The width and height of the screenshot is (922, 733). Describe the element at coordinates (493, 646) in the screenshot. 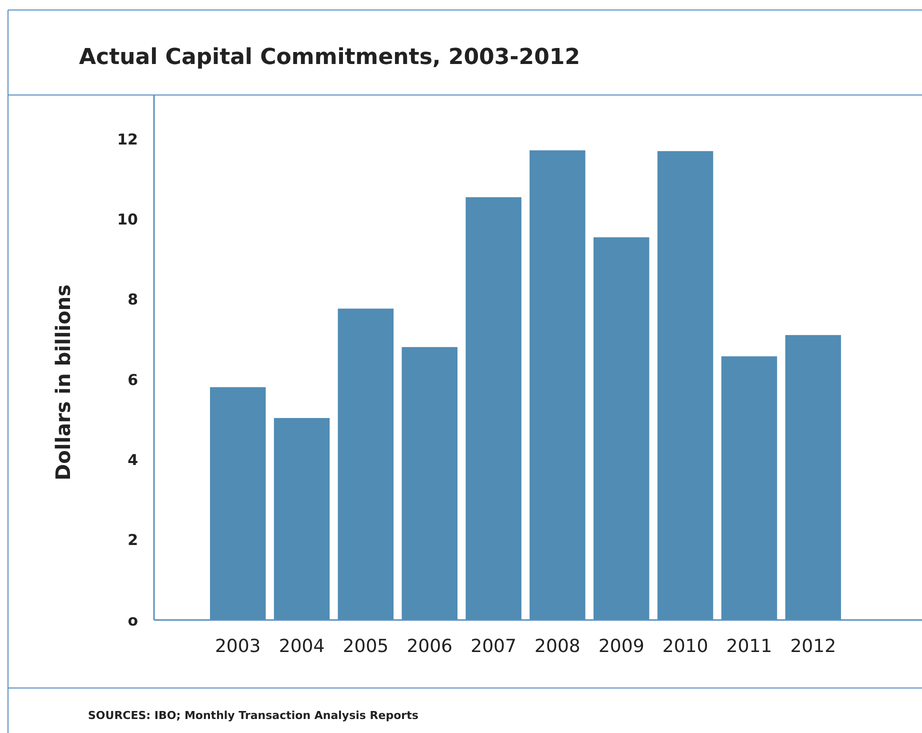

I see `x-tick-label: 2007` at that location.